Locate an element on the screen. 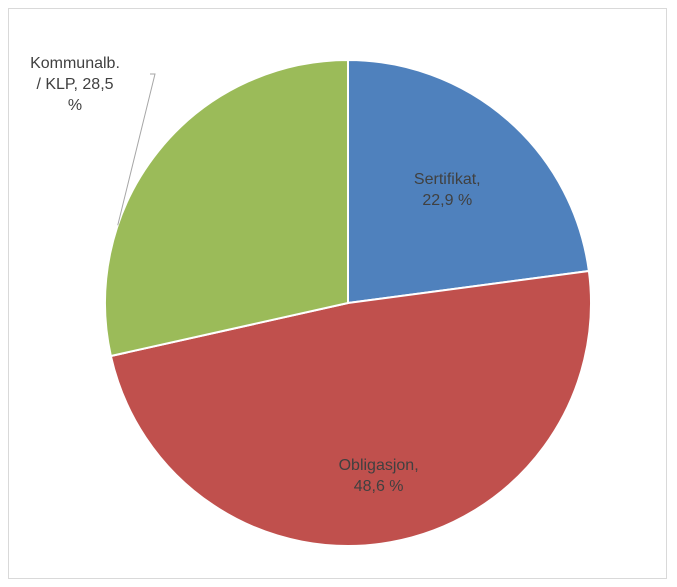 This screenshot has height=587, width=677. data-label-1: Obligasjon, 48,6 % is located at coordinates (379, 476).